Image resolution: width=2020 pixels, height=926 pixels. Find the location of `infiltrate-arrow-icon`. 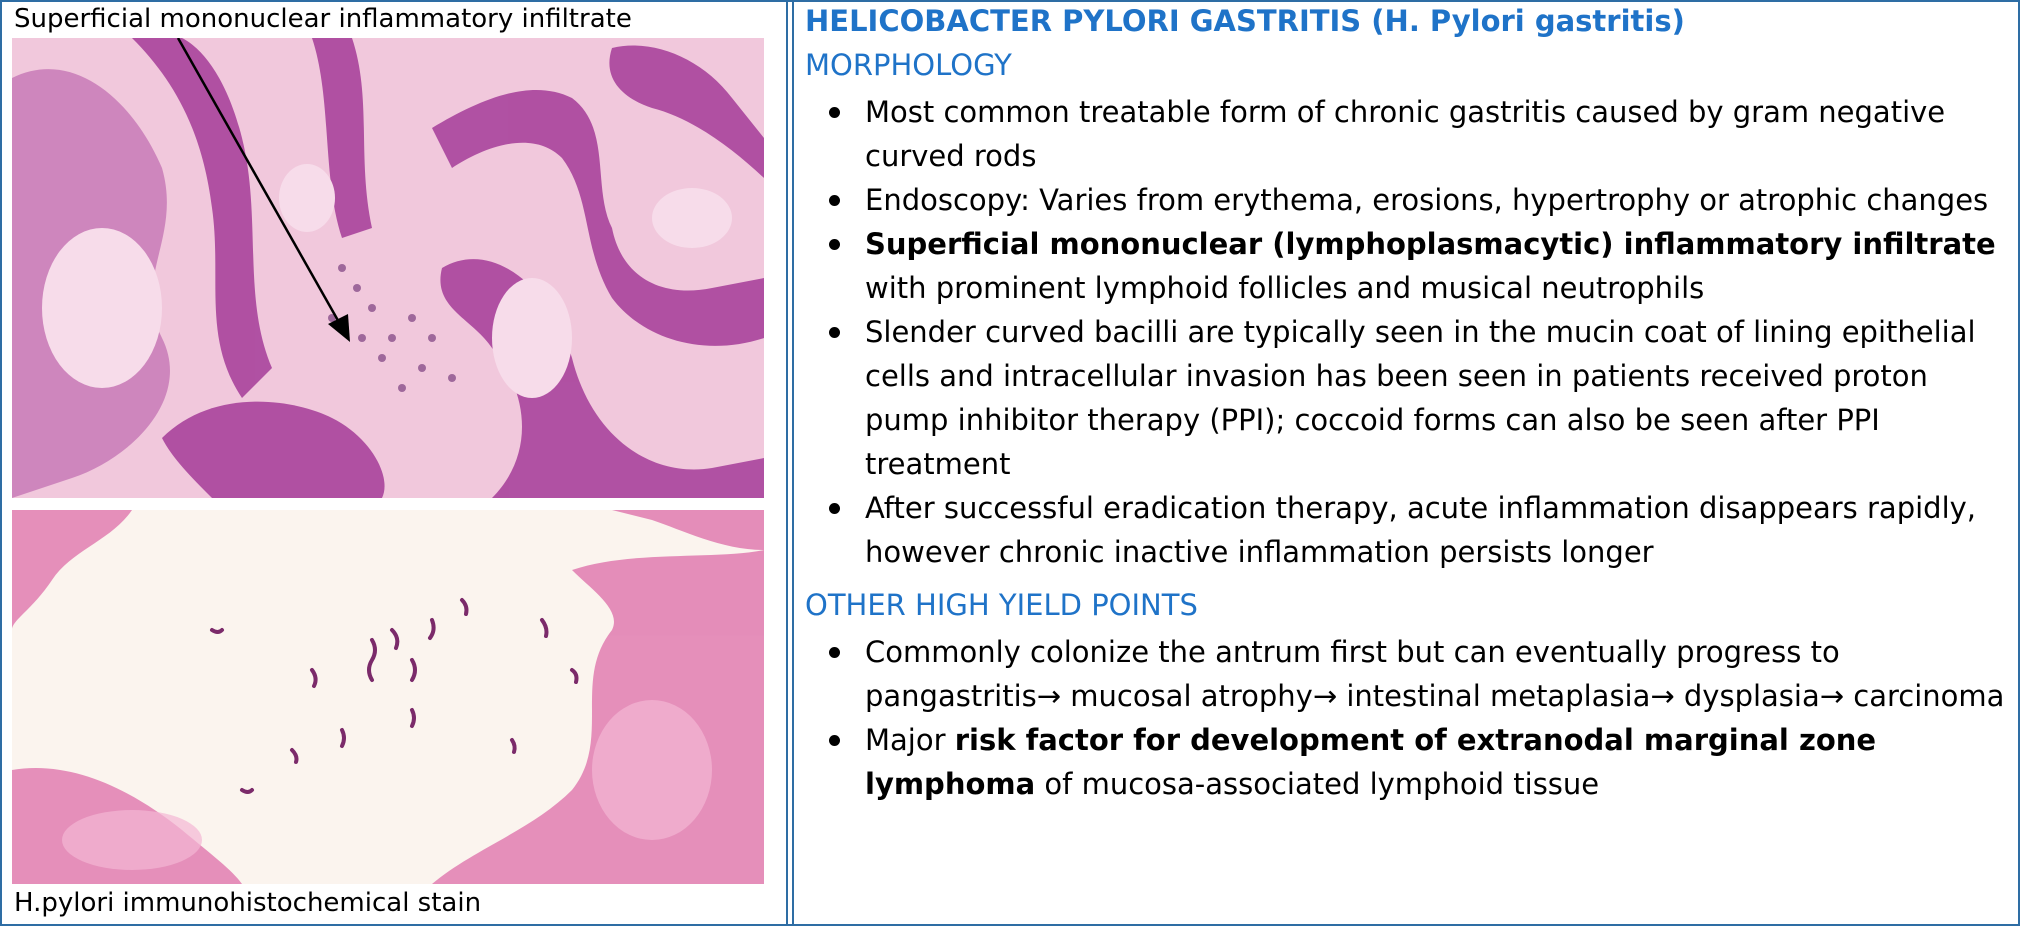

infiltrate-arrow-icon is located at coordinates (263, 190).